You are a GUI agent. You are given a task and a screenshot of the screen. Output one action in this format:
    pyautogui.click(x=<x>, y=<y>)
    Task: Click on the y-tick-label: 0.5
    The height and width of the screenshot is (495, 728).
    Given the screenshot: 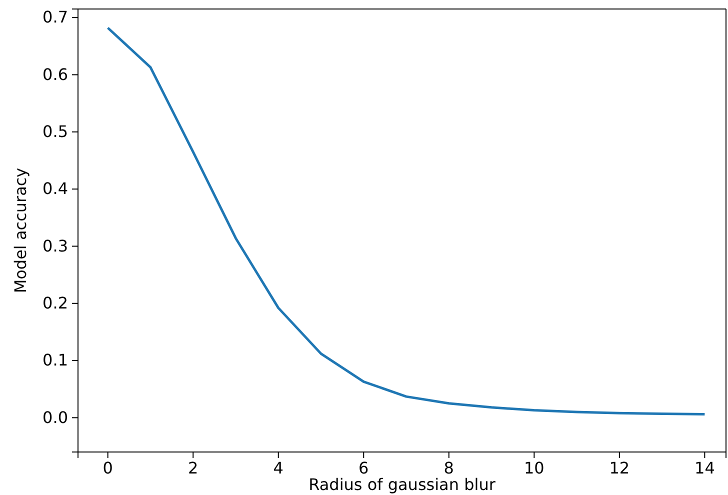 What is the action you would take?
    pyautogui.click(x=55, y=132)
    